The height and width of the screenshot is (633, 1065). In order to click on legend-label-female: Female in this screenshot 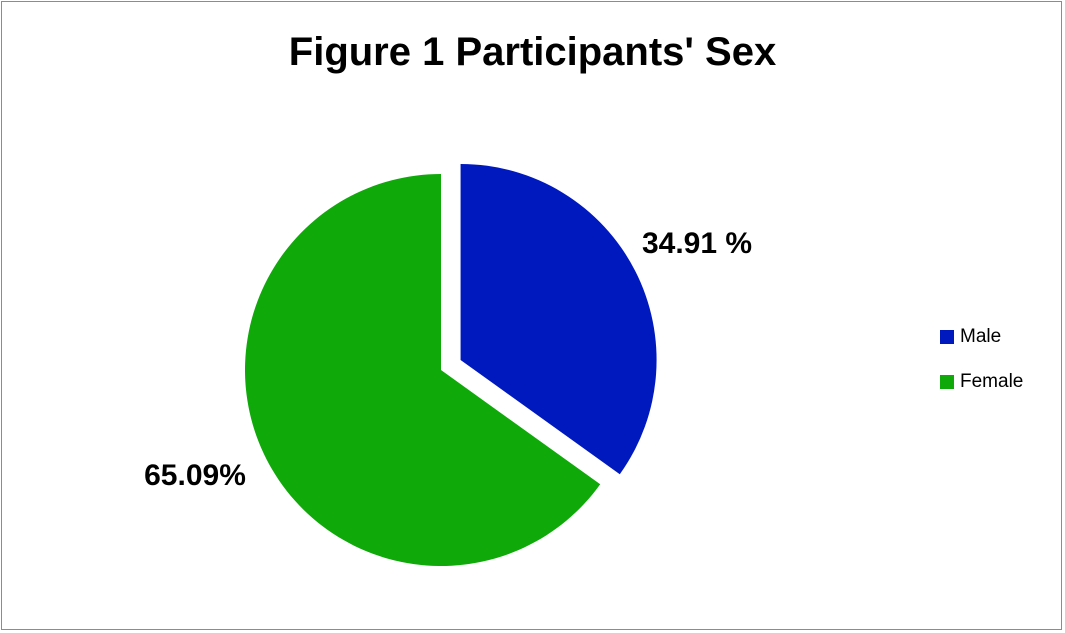, I will do `click(992, 381)`.